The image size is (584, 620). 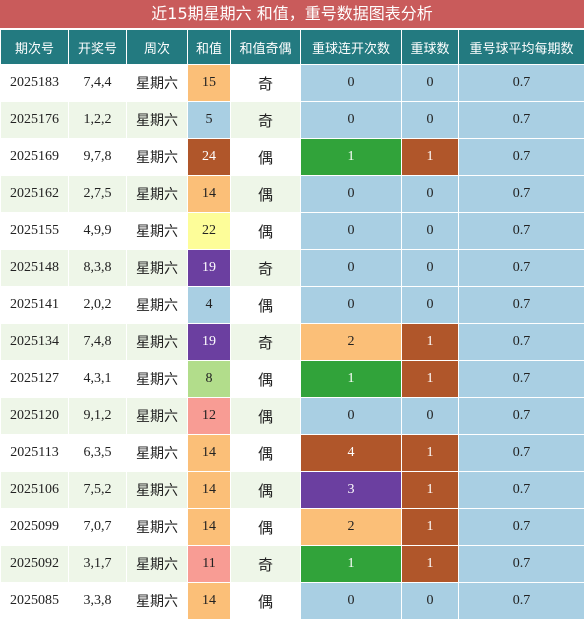 I want to click on cell-period: 2025155, so click(x=35, y=231).